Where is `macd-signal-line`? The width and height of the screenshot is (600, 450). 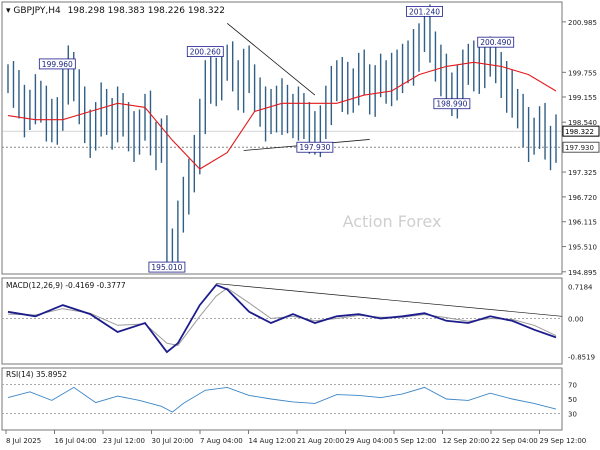 macd-signal-line is located at coordinates (282, 316).